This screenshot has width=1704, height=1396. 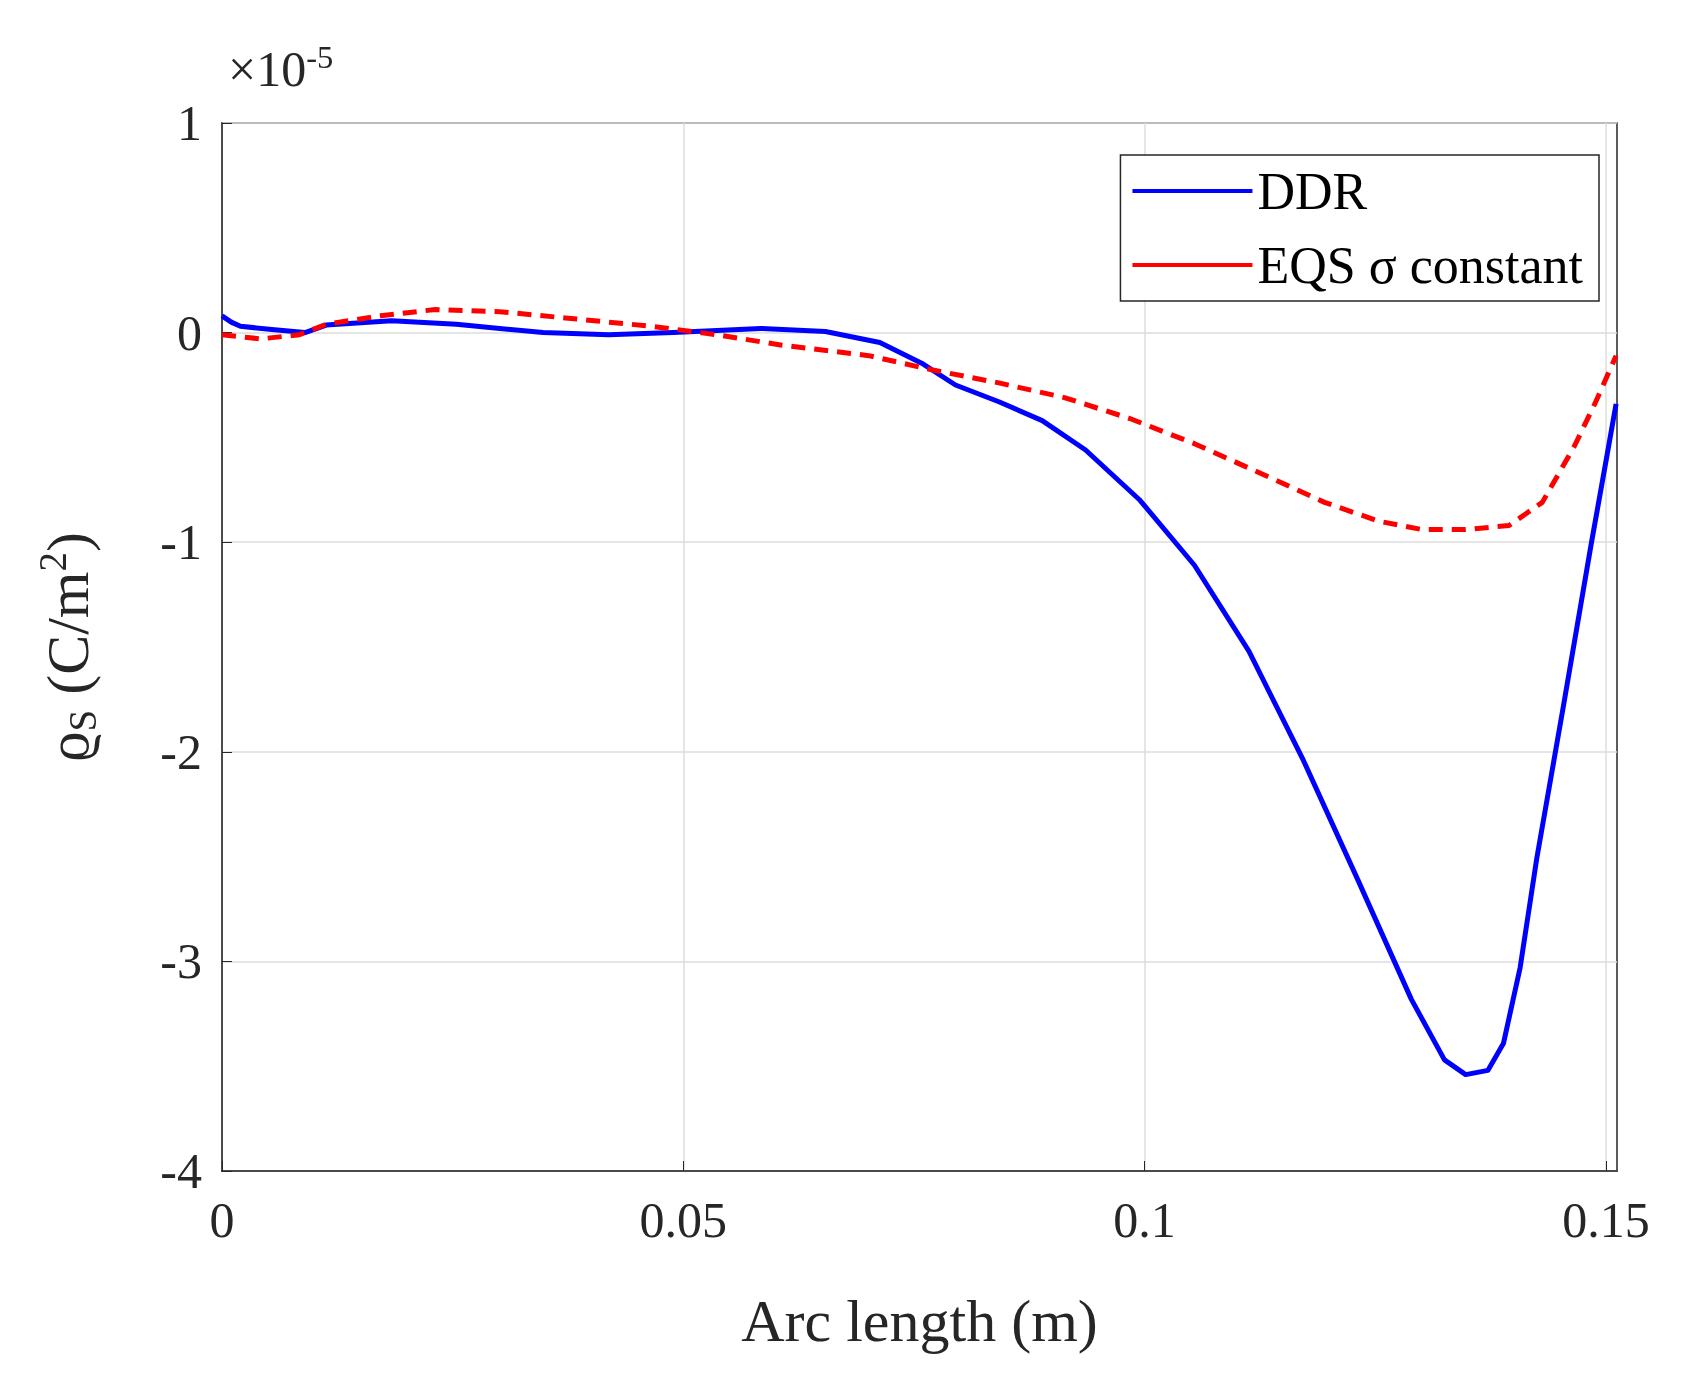 What do you see at coordinates (181, 1171) in the screenshot?
I see `y-tick-label: -4` at bounding box center [181, 1171].